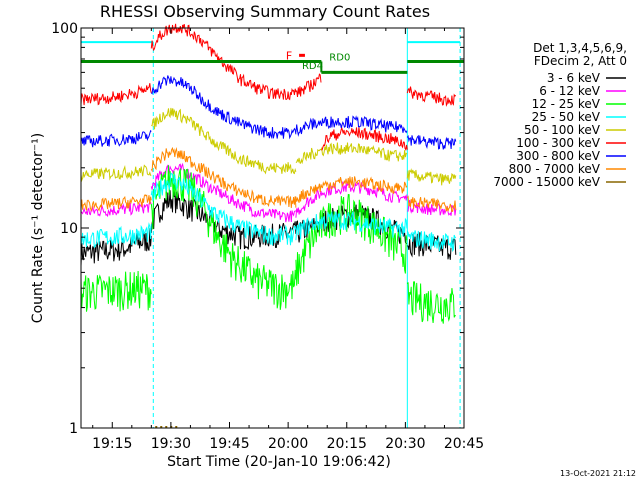  I want to click on annotation-rd0: RD0, so click(339, 57).